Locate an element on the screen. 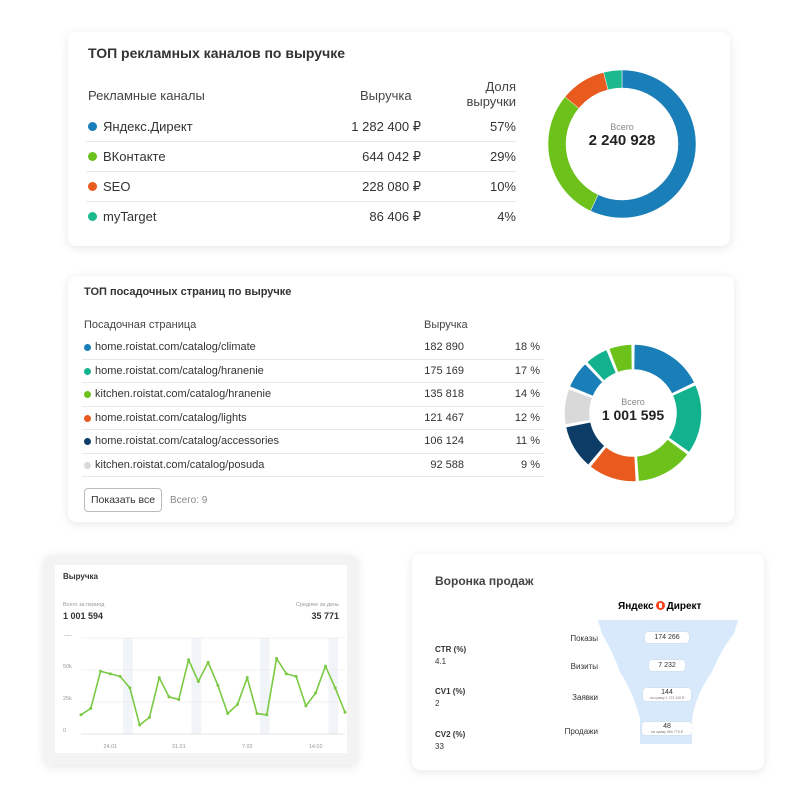 The image size is (800, 800). funnel-stage-value: 7 232 is located at coordinates (667, 665).